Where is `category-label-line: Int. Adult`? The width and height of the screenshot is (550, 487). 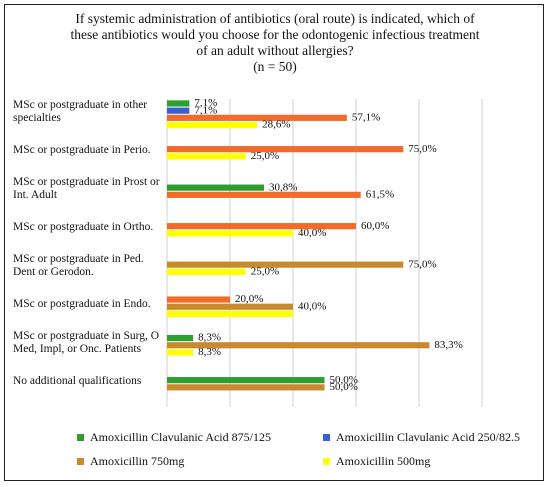
category-label-line: Int. Adult is located at coordinates (35, 195).